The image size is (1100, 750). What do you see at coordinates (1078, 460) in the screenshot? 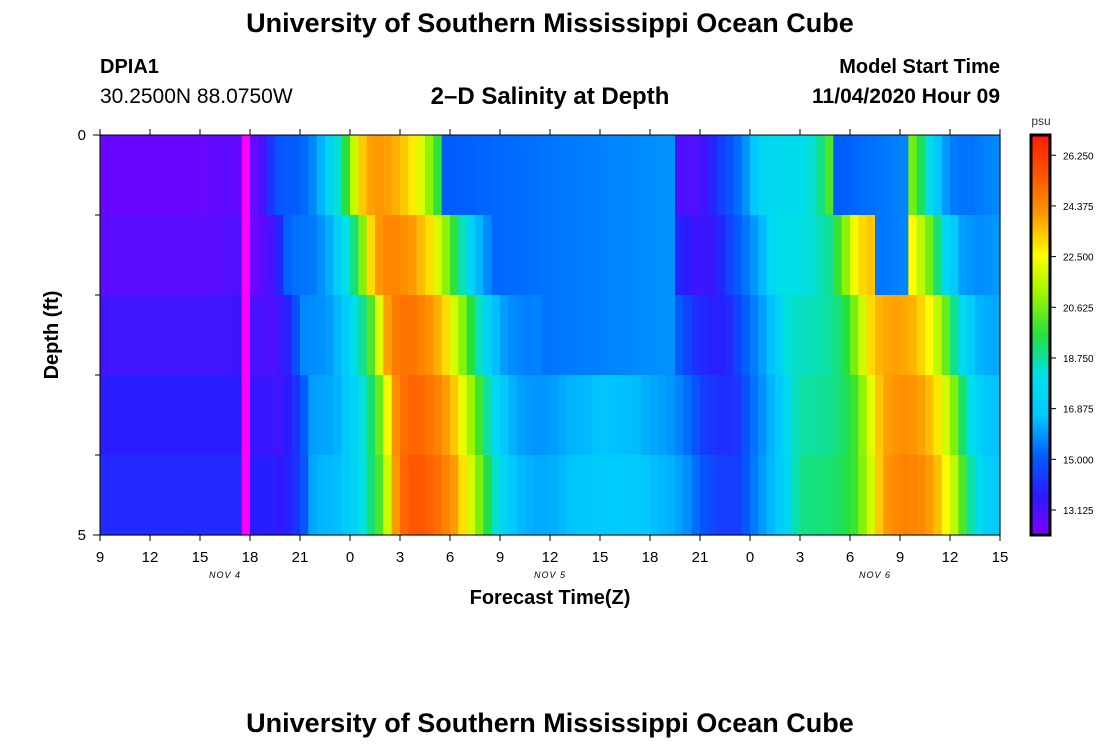
I see `colorbar-tick-label: 15.000` at bounding box center [1078, 460].